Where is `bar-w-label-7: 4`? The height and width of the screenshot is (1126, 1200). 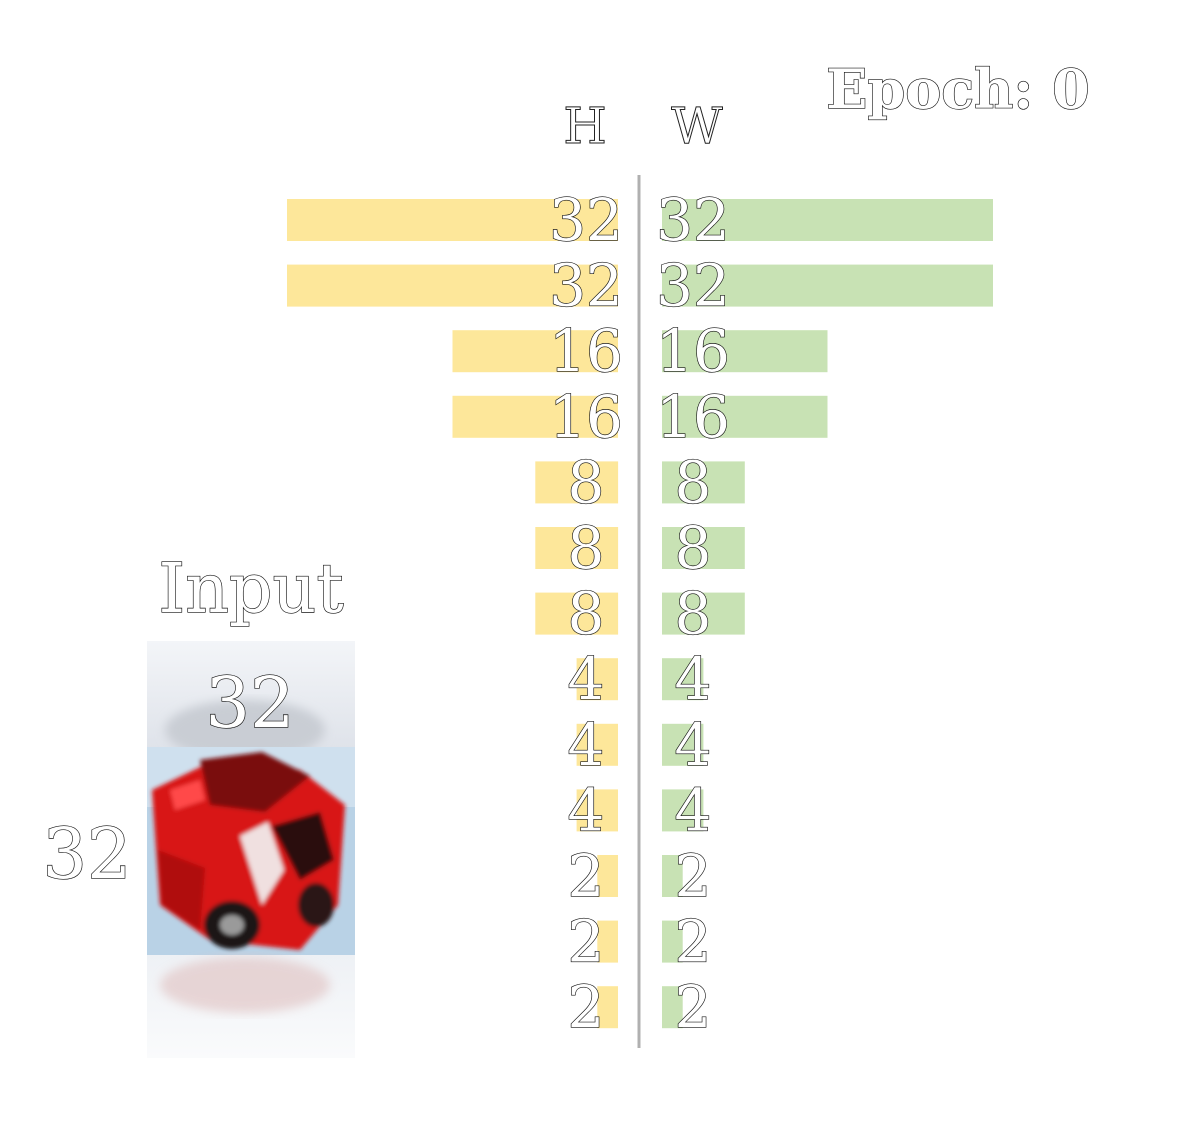
bar-w-label-7: 4 is located at coordinates (693, 679).